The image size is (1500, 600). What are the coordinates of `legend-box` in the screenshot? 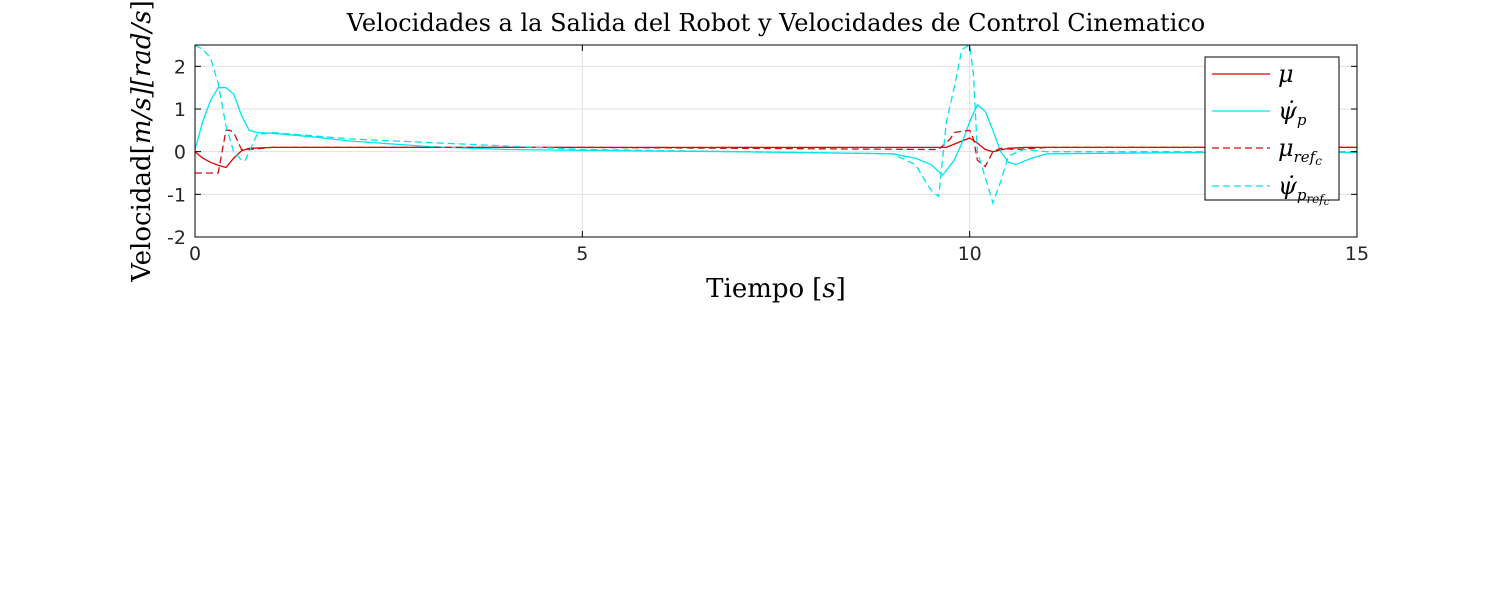 It's located at (1272, 128).